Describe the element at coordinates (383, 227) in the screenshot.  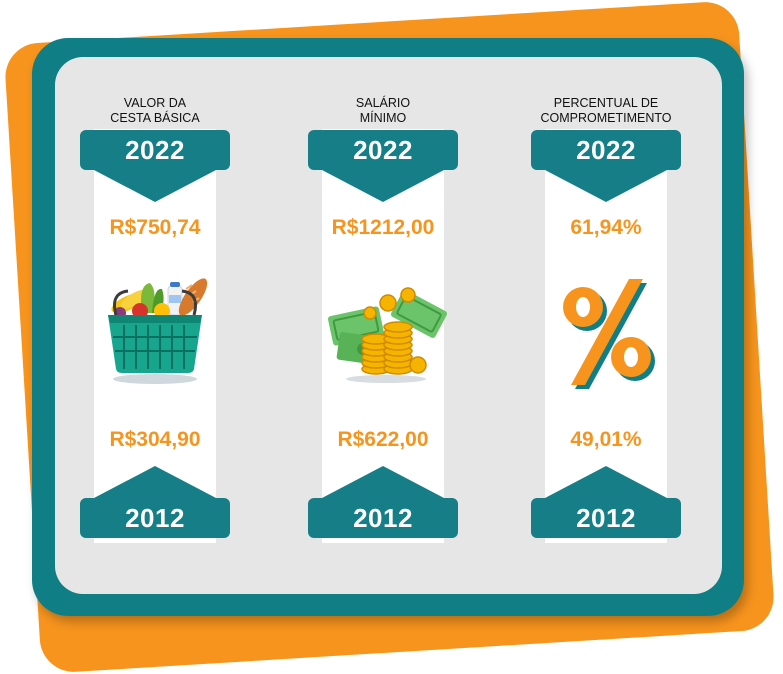
I see `value-2022: R$1212,00` at that location.